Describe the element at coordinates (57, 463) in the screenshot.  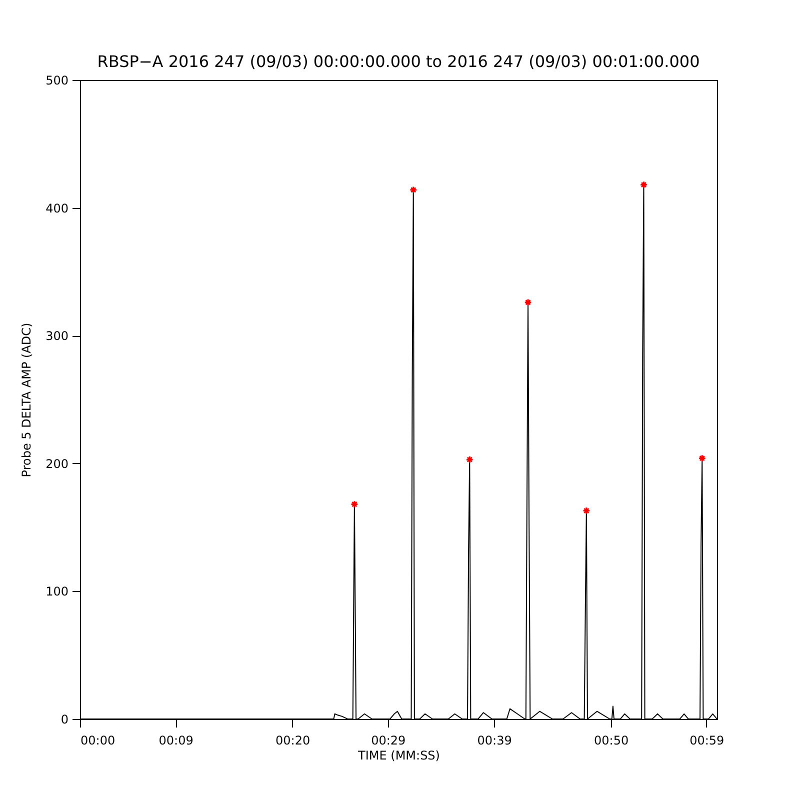
I see `y-tick-label: 200` at that location.